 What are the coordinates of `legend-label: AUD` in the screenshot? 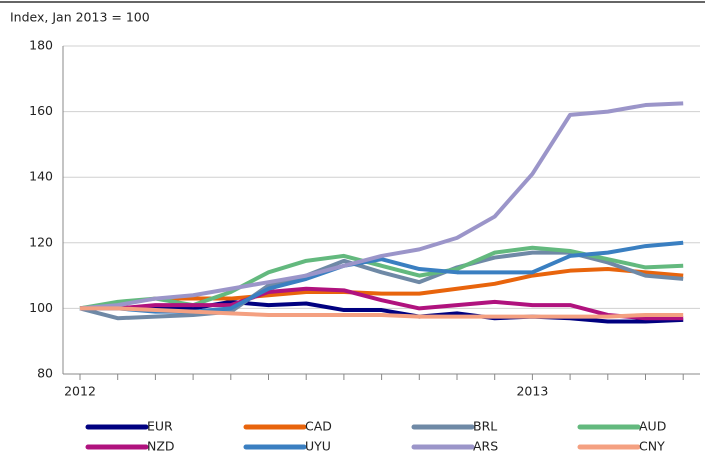 It's located at (652, 426).